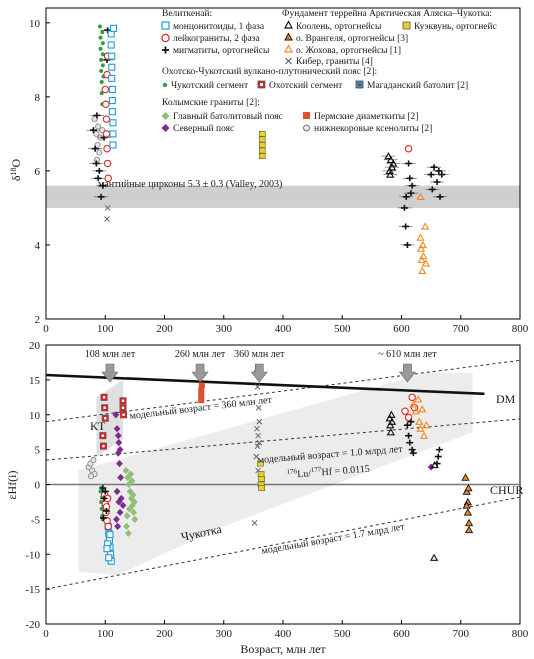 The width and height of the screenshot is (534, 659). Describe the element at coordinates (38, 98) in the screenshot. I see `y-tick-label: 8` at that location.